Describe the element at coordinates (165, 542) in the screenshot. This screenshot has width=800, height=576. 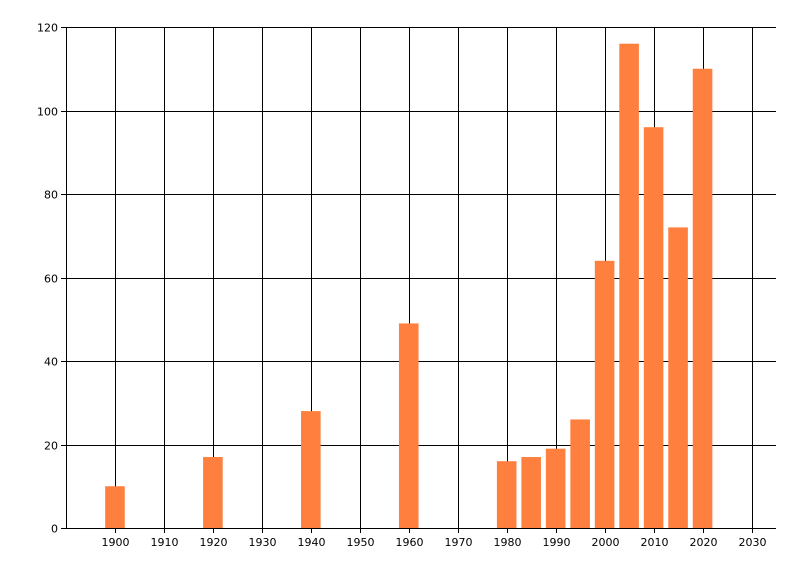
I see `x-tick-label: 1910` at that location.